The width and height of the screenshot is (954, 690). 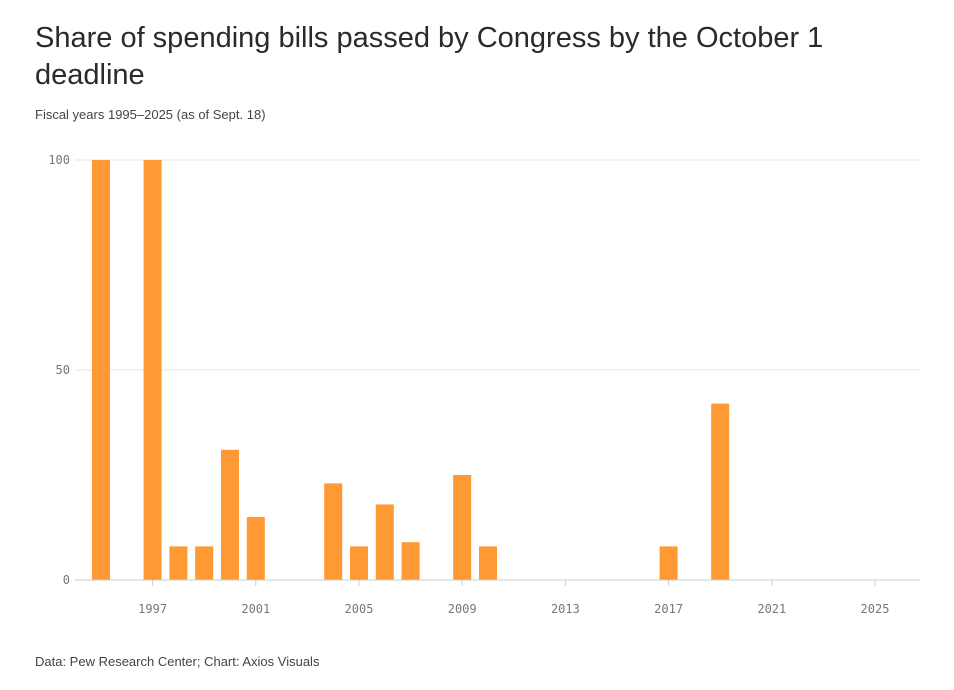 What do you see at coordinates (565, 609) in the screenshot?
I see `x-tick-label-2013: 2013` at bounding box center [565, 609].